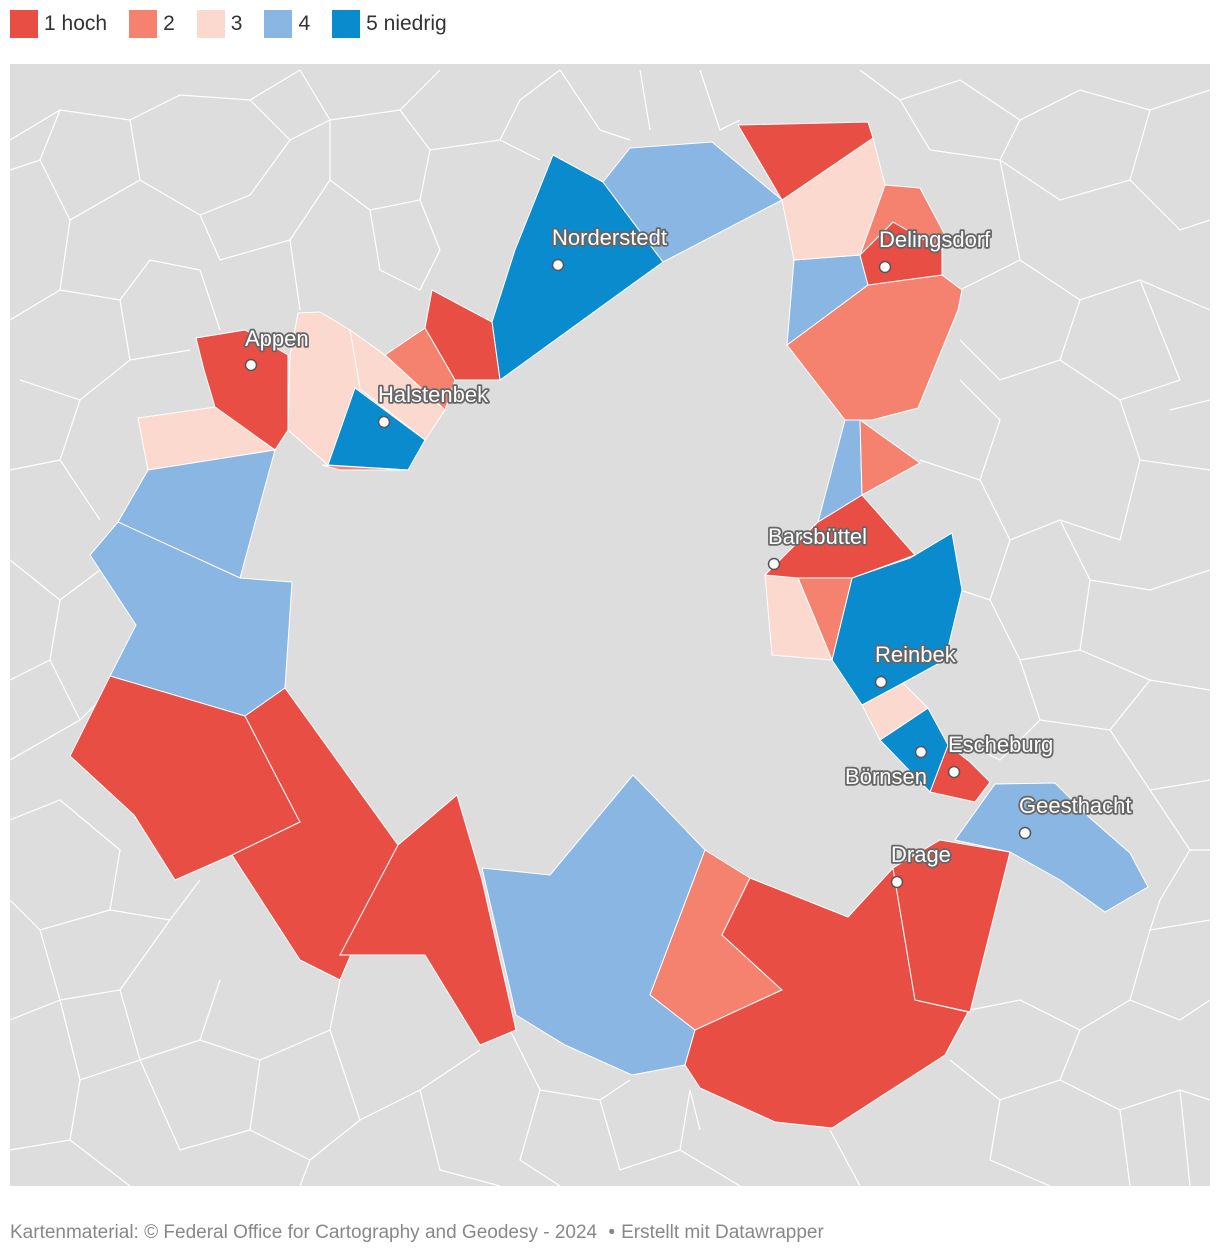  I want to click on legend-item-3: 3, so click(219, 24).